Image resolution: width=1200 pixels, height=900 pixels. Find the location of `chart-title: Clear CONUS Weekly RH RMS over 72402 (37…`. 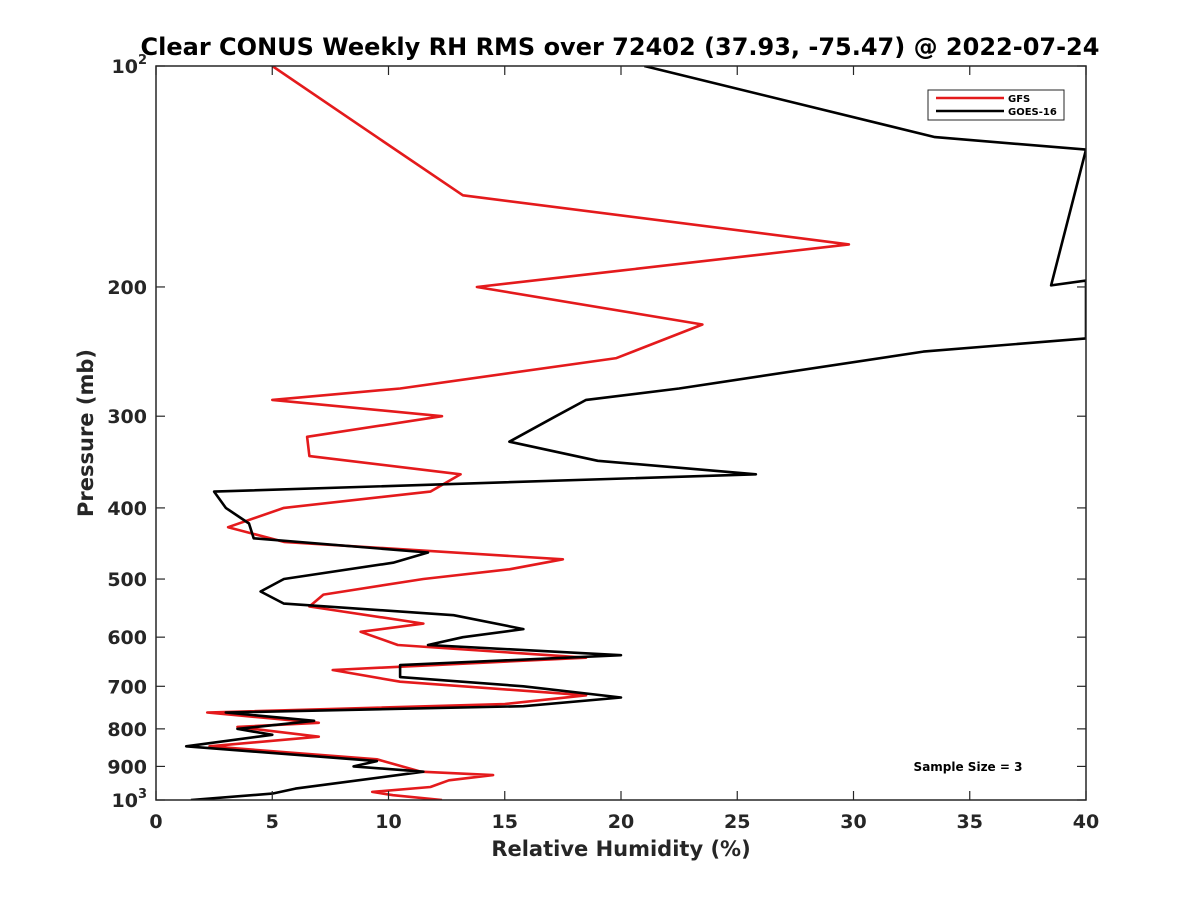

chart-title: Clear CONUS Weekly RH RMS over 72402 (37… is located at coordinates (620, 47).